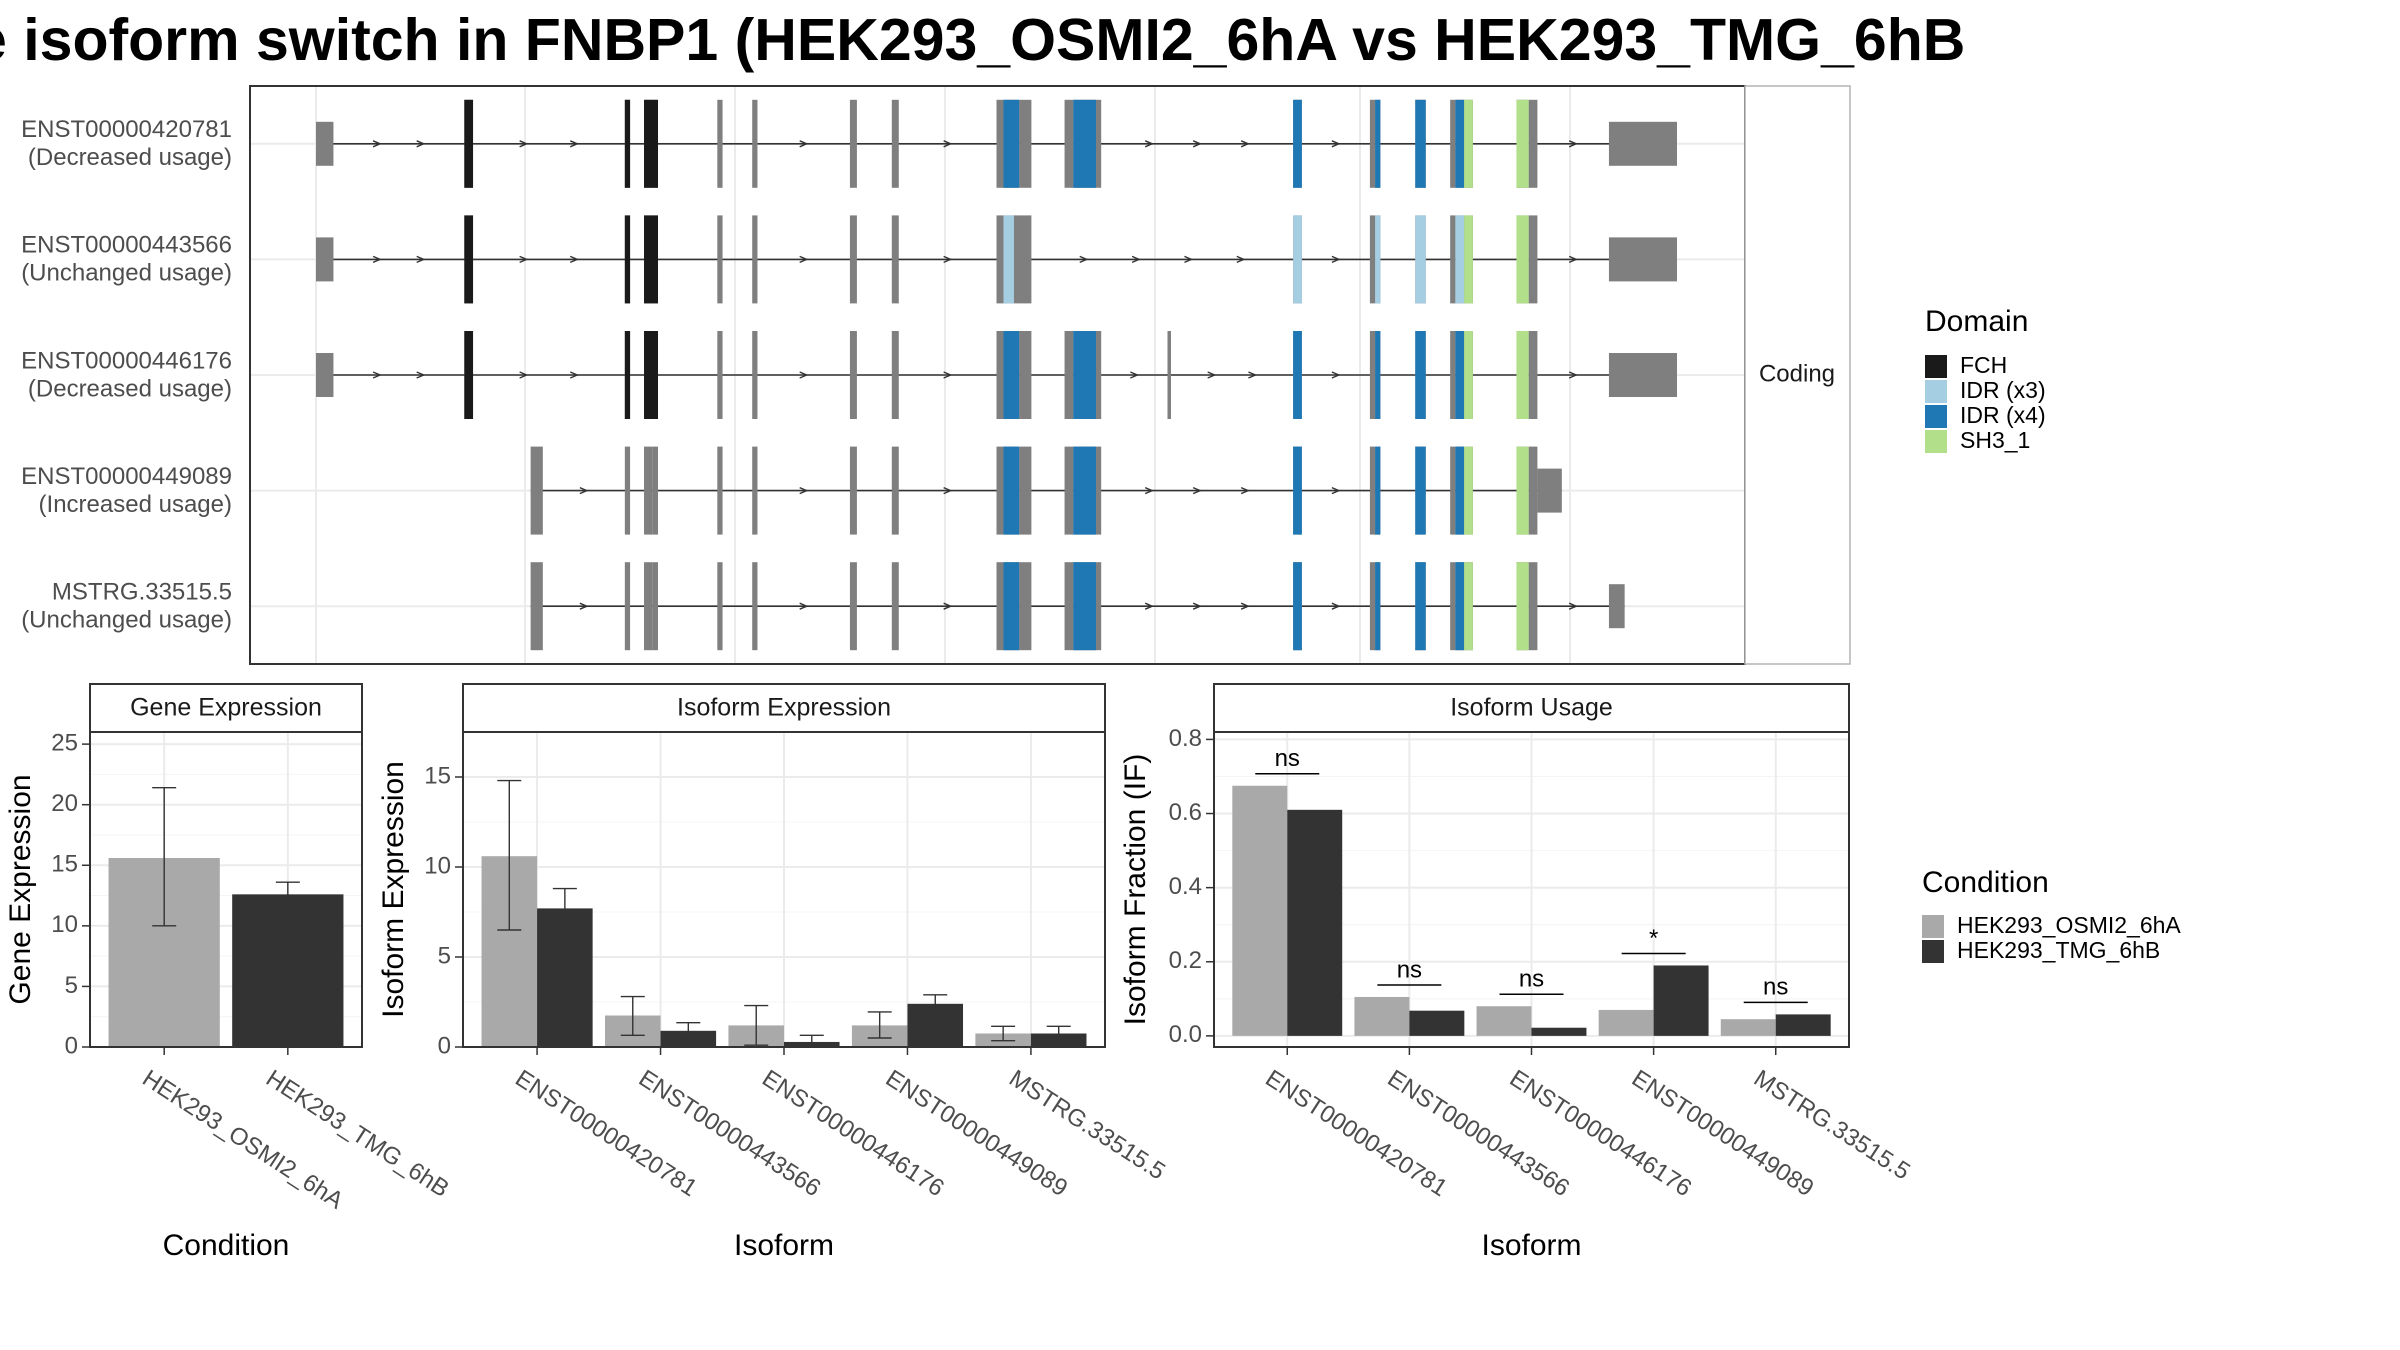  What do you see at coordinates (437, 865) in the screenshot?
I see `y-tick-label: 10` at bounding box center [437, 865].